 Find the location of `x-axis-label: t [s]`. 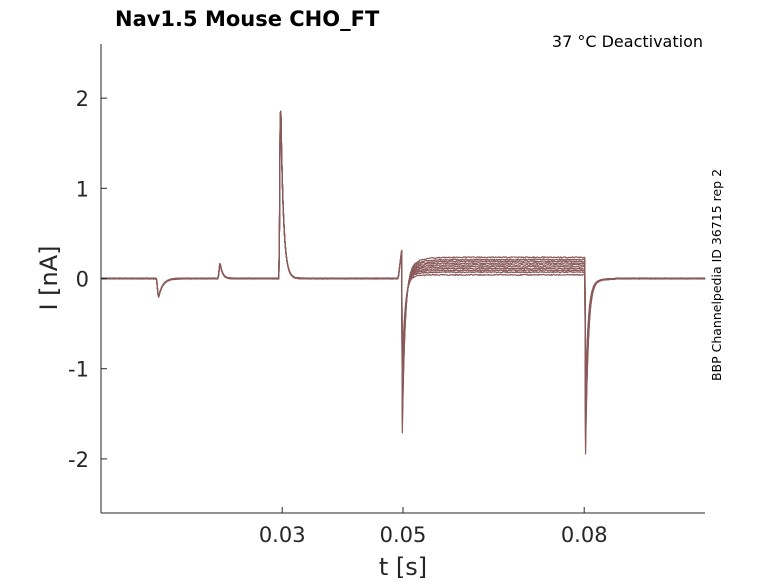

x-axis-label: t [s] is located at coordinates (403, 567).